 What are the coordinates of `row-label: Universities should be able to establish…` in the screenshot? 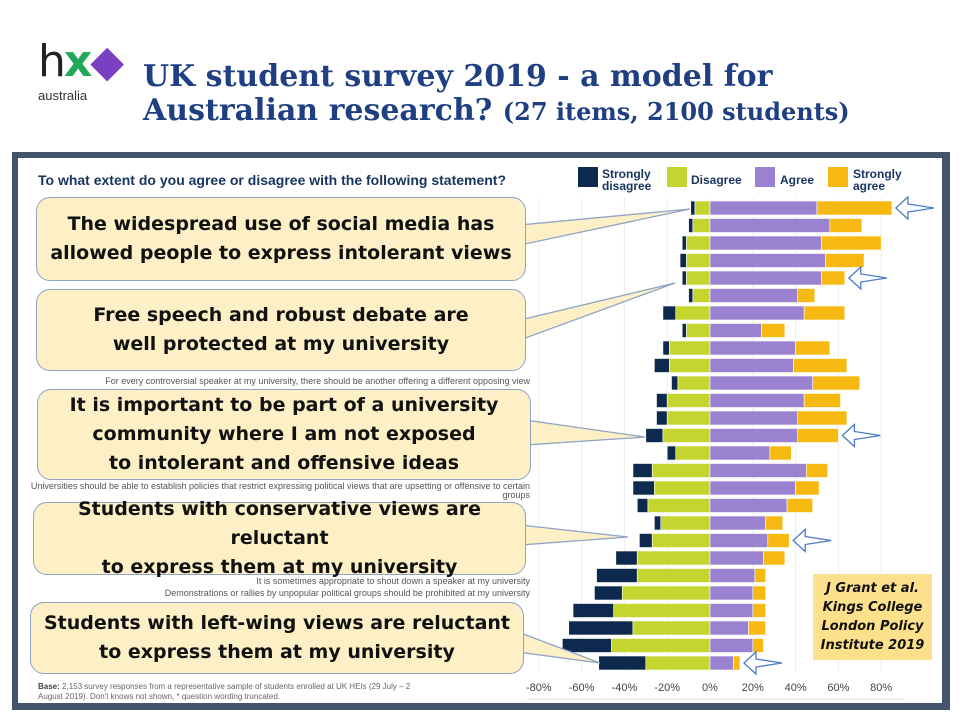 It's located at (280, 490).